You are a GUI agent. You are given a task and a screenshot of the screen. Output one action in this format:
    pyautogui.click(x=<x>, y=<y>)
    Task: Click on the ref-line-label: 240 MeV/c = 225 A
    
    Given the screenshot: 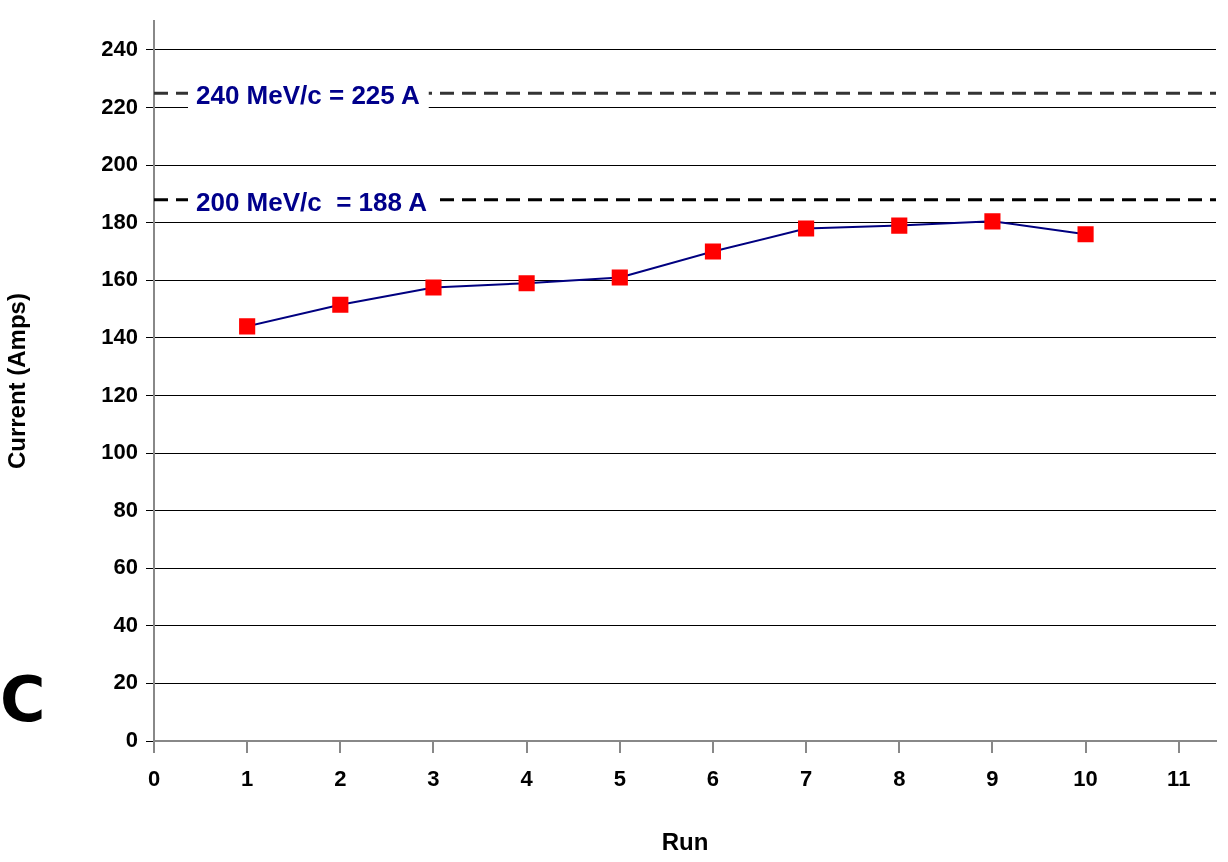 What is the action you would take?
    pyautogui.click(x=308, y=95)
    